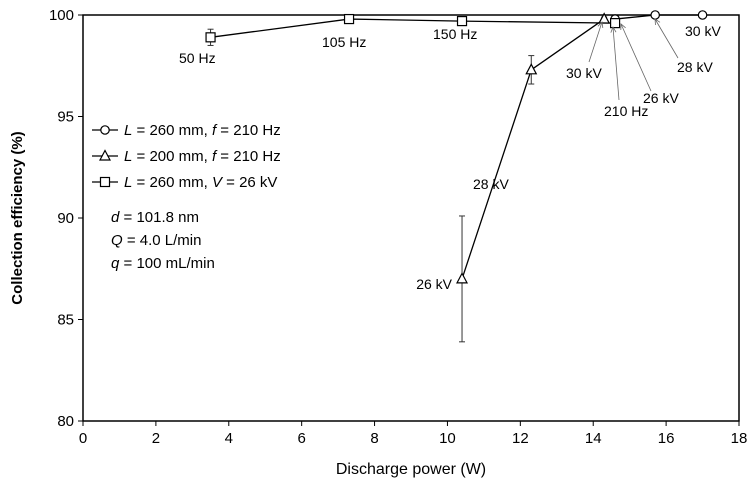  Describe the element at coordinates (455, 34) in the screenshot. I see `data-label: 150 Hz` at that location.